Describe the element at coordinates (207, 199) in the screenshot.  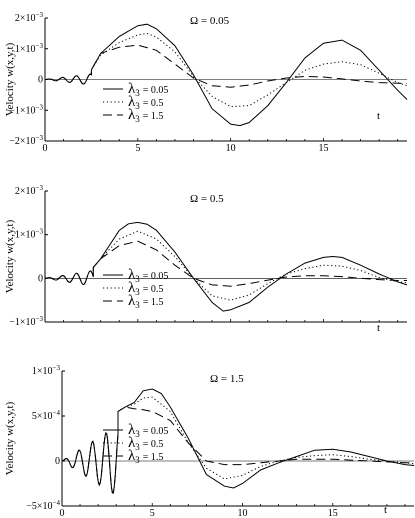
I see `omega-annotation: Ω = 0.5` at that location.